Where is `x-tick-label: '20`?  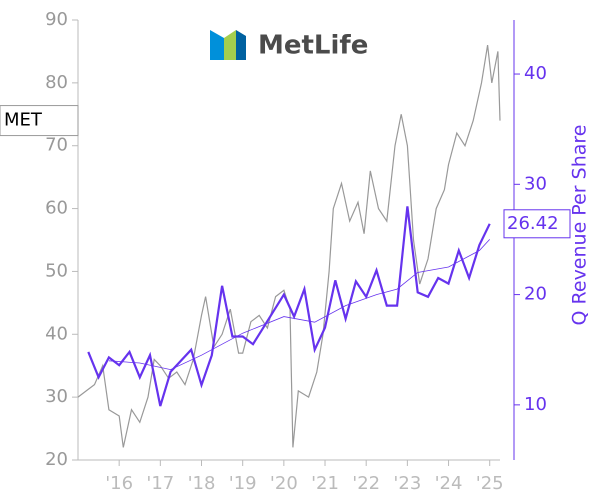
x-tick-label: '20 is located at coordinates (284, 483).